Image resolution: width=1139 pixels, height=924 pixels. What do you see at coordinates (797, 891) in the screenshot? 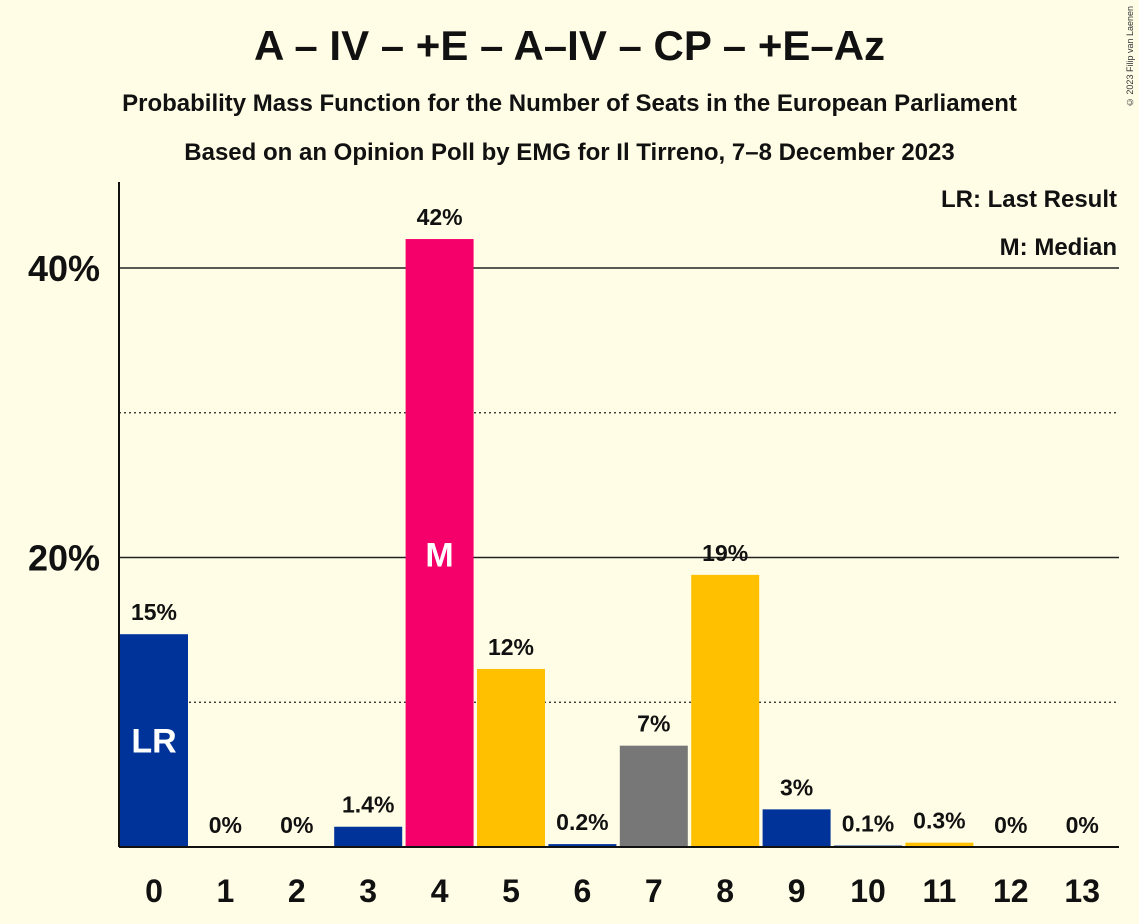
I see `x-tick-label: 9` at bounding box center [797, 891].